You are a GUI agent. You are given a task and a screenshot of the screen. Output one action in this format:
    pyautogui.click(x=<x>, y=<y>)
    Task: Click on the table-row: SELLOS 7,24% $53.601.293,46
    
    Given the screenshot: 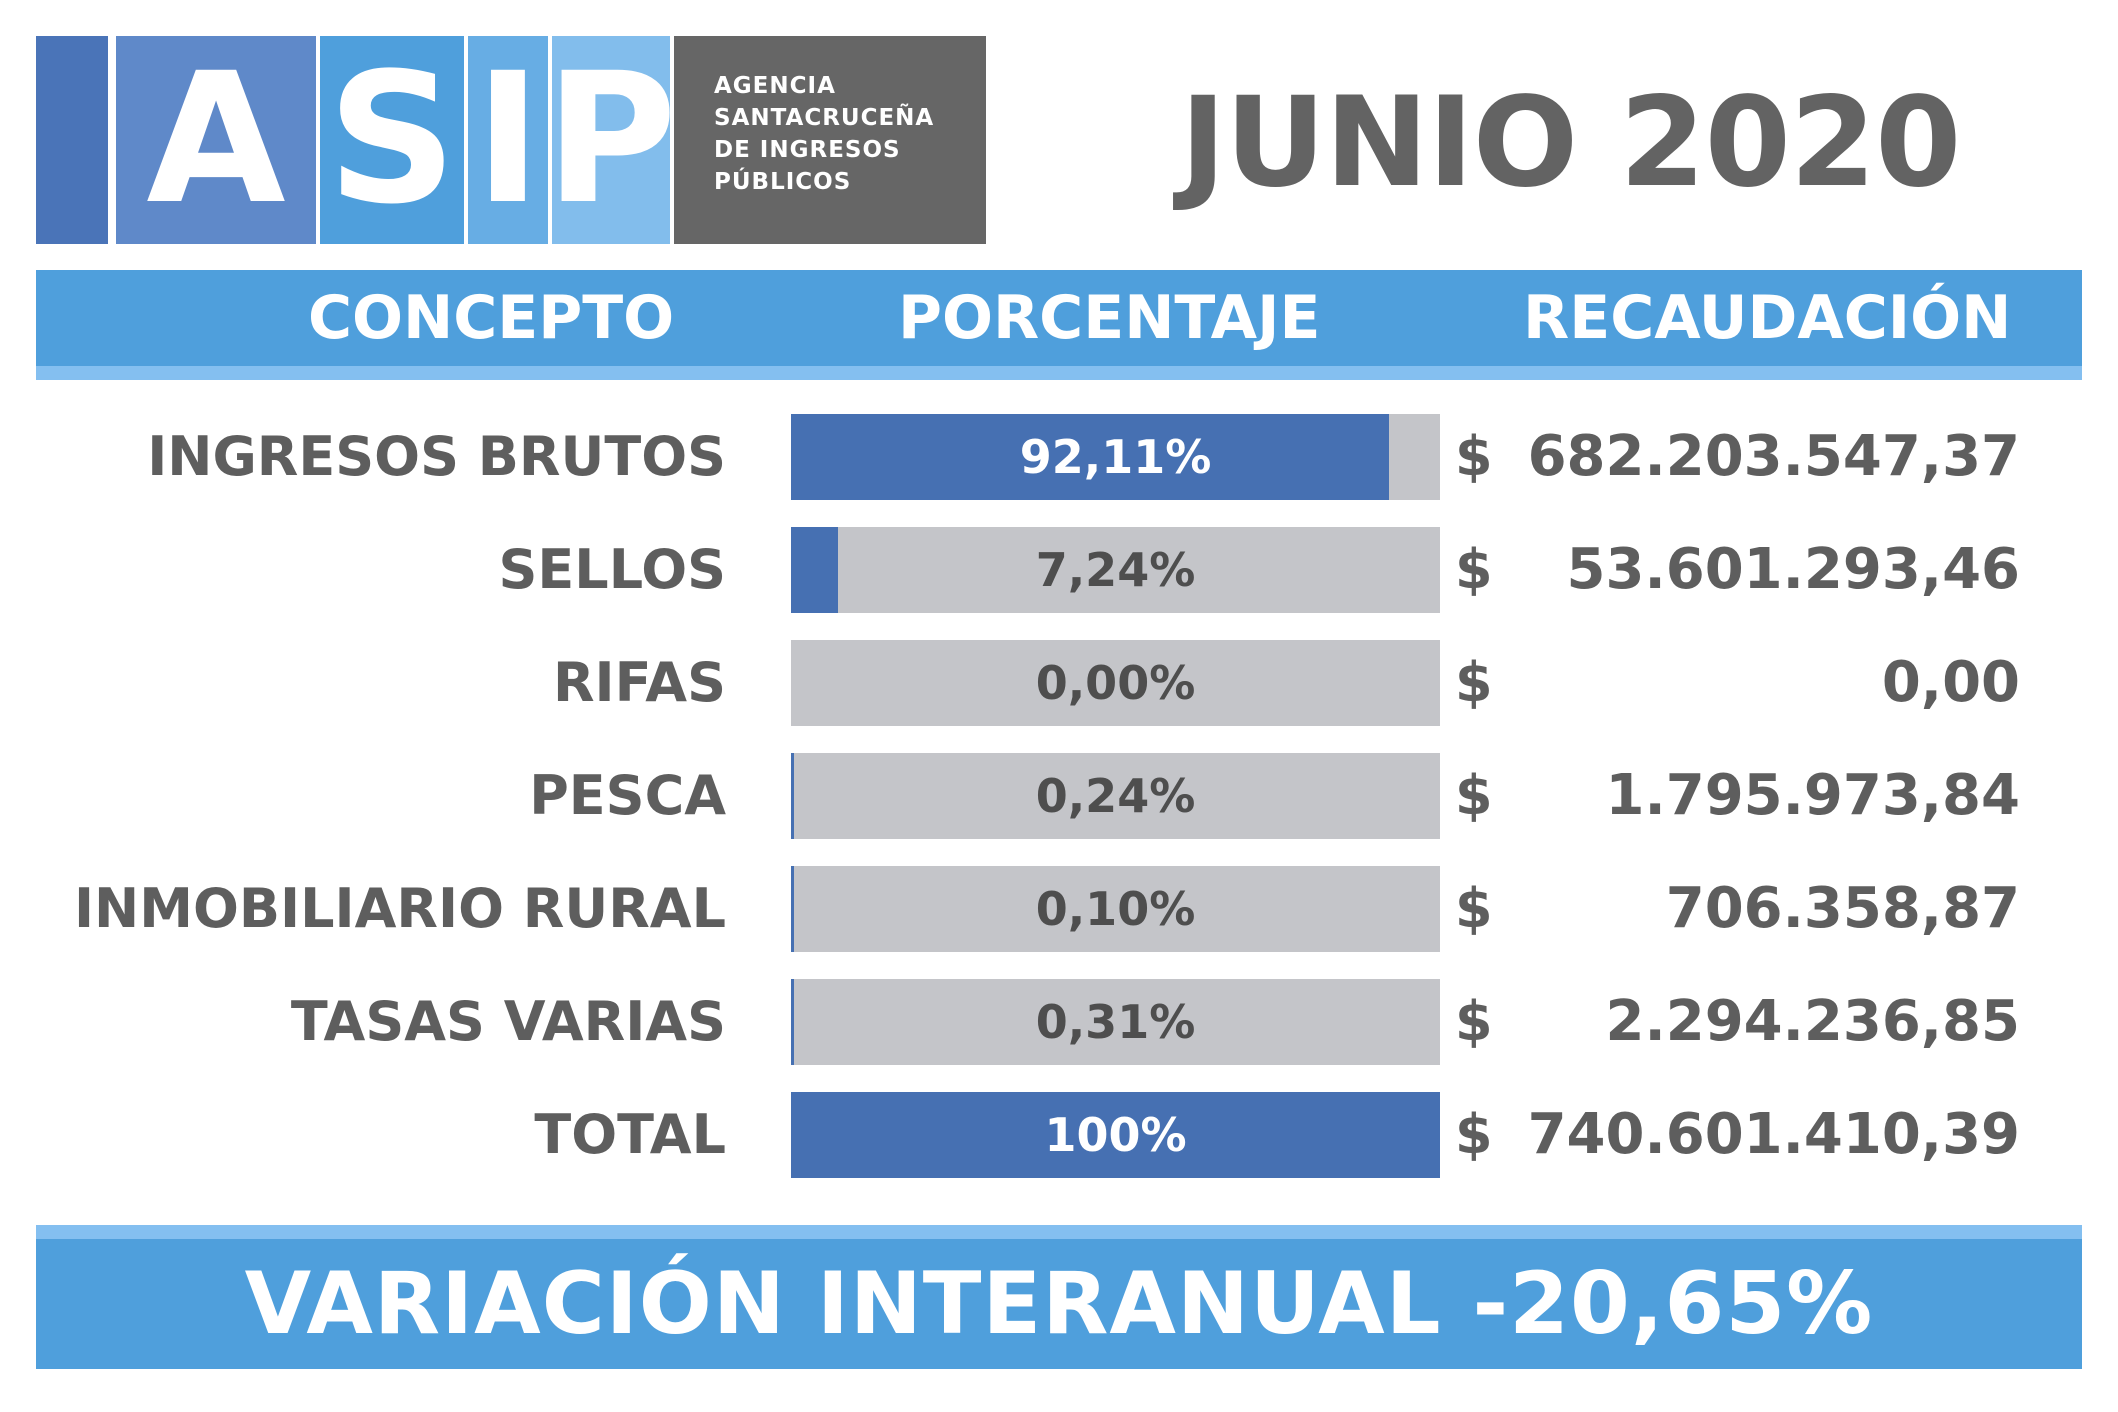 What is the action you would take?
    pyautogui.click(x=1059, y=570)
    